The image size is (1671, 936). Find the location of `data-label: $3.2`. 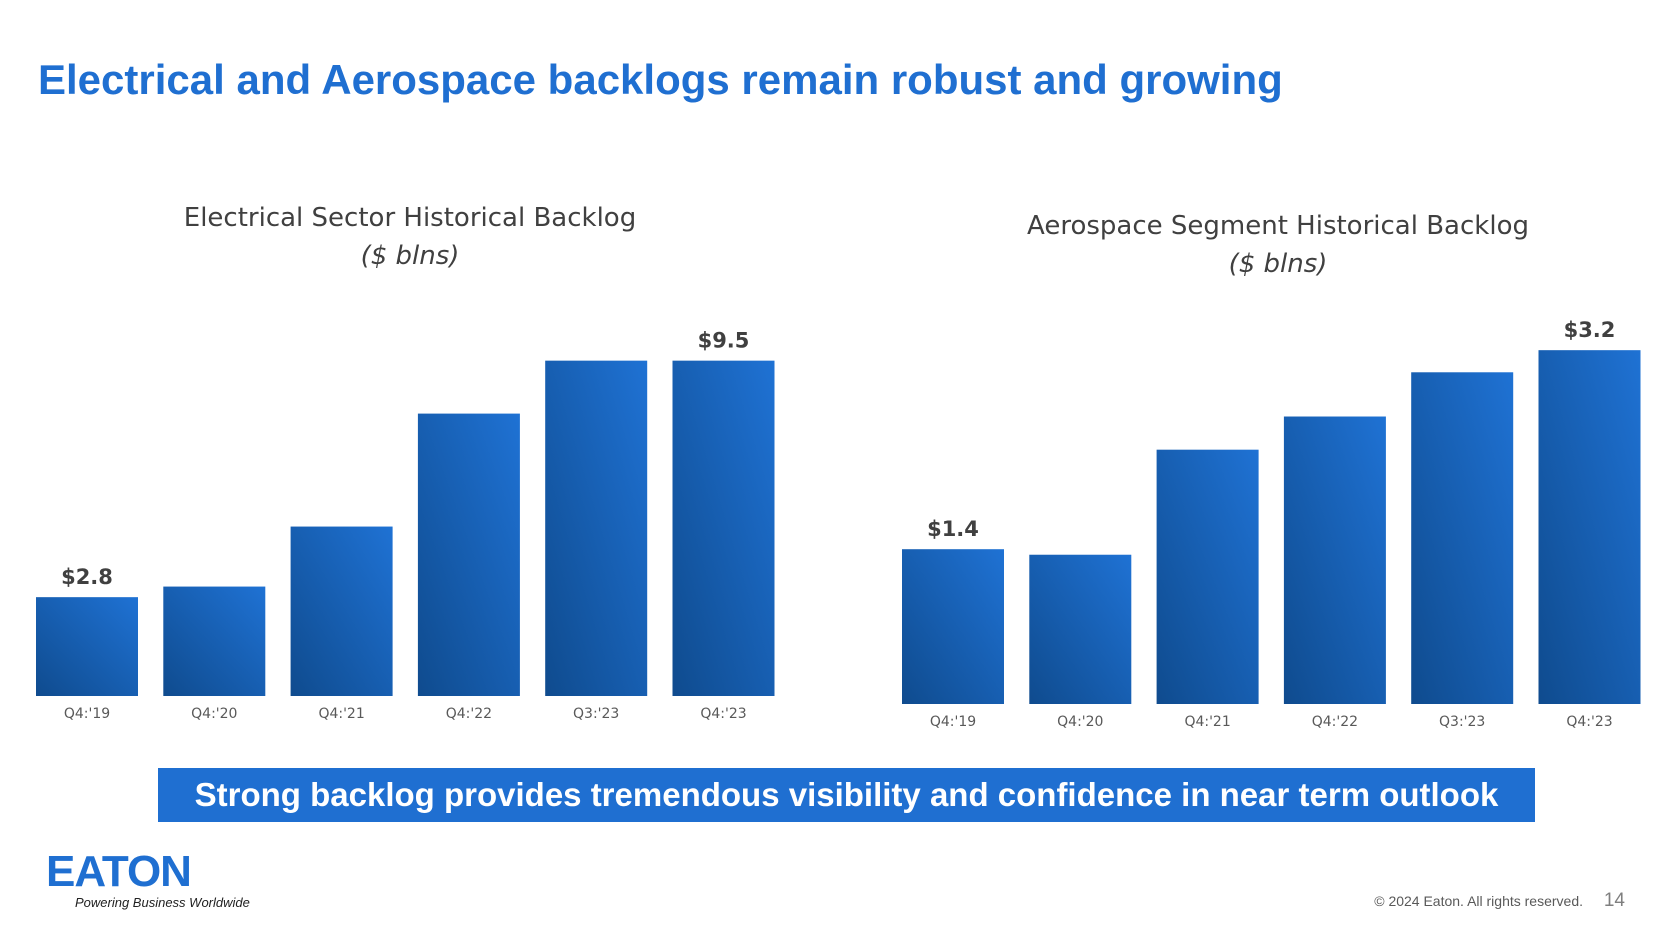

data-label: $3.2 is located at coordinates (1590, 330).